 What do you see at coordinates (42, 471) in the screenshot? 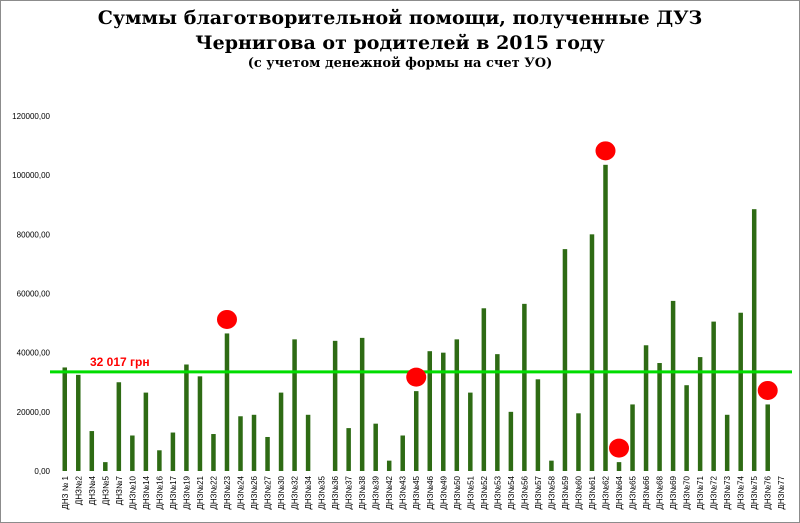
I see `y-tick-label: 0,00` at bounding box center [42, 471].